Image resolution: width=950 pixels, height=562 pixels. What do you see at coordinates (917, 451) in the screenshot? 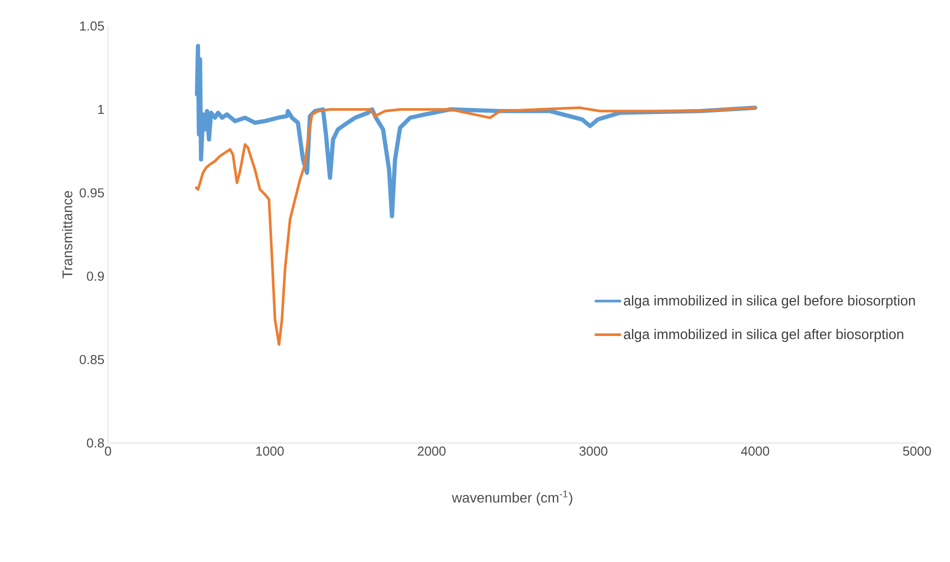
I see `x-tick-label: 5000` at bounding box center [917, 451].